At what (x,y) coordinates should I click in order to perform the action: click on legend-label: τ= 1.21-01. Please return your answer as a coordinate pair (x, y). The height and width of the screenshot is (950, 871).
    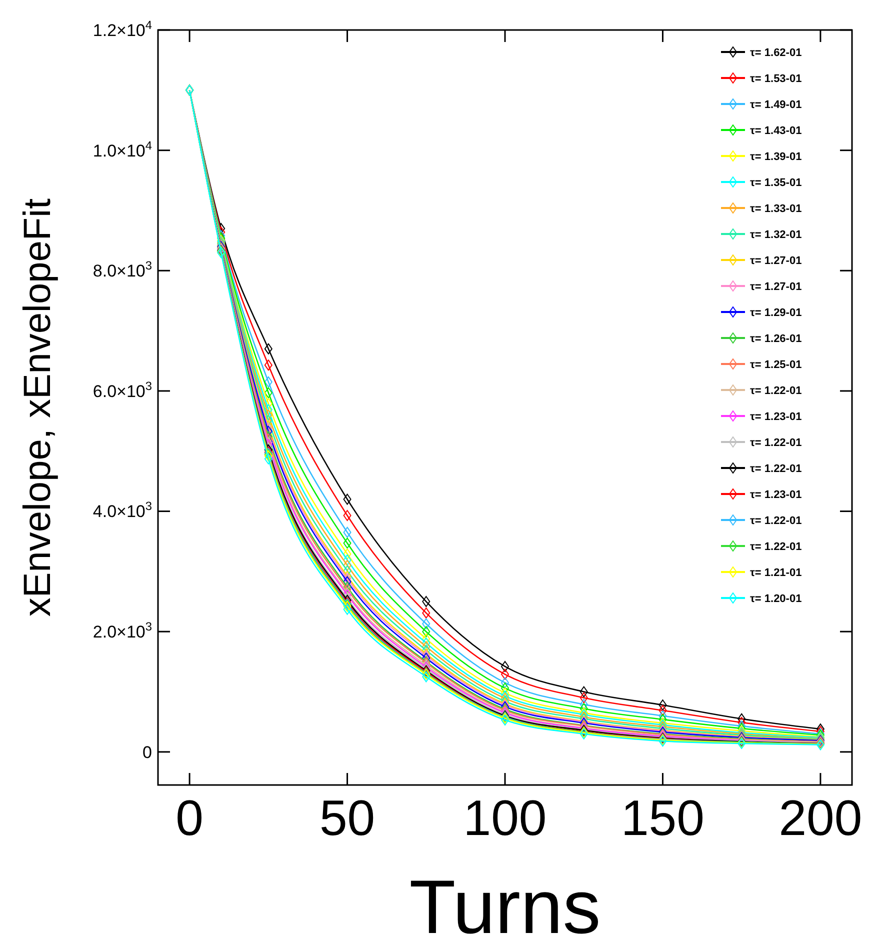
    Looking at the image, I should click on (776, 572).